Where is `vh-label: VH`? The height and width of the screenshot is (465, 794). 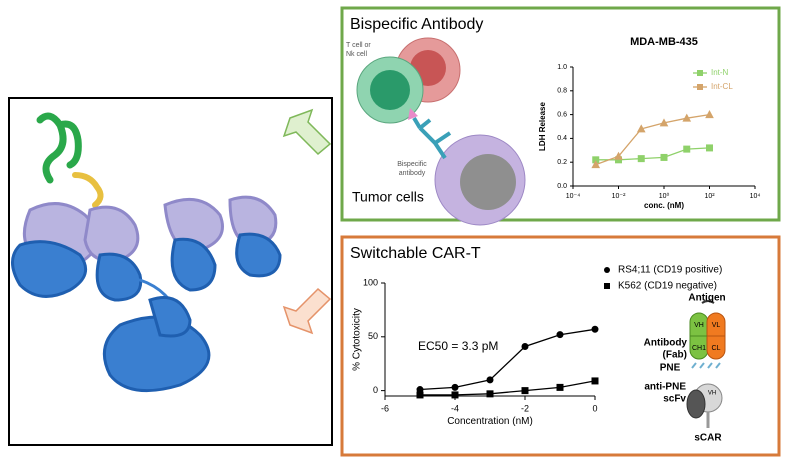
vh-label: VH is located at coordinates (699, 325).